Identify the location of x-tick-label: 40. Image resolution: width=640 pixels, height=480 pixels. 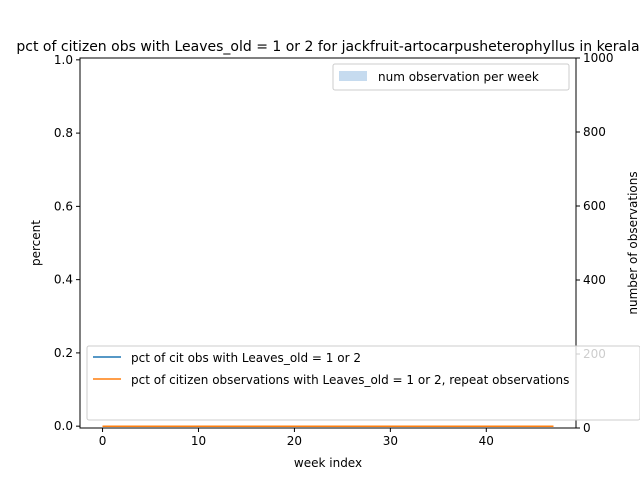
(486, 441).